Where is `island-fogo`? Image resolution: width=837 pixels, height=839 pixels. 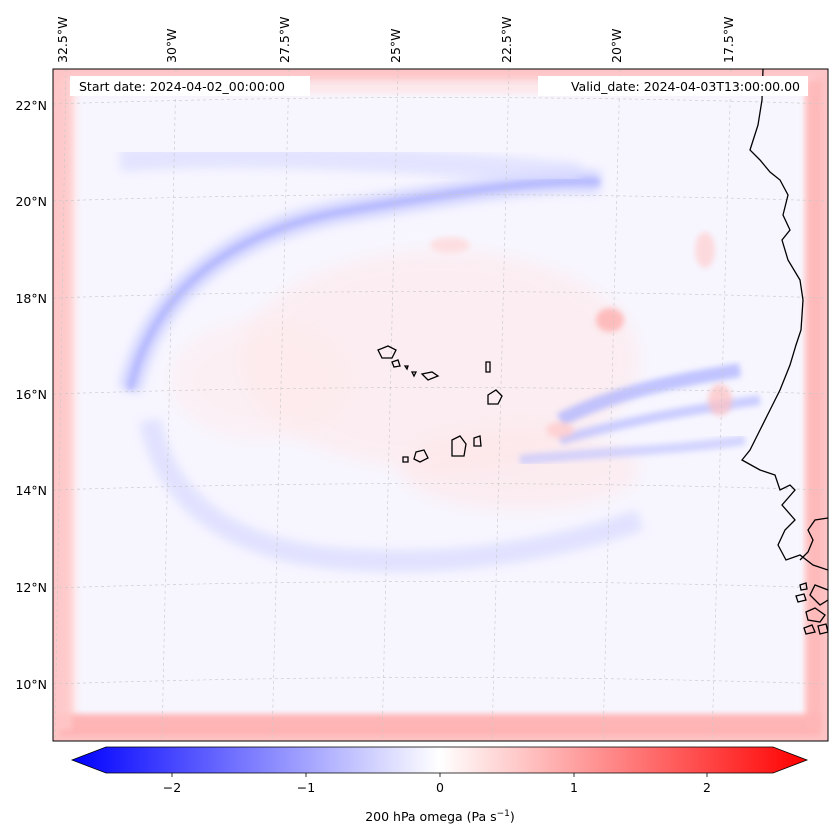
island-fogo is located at coordinates (421, 456).